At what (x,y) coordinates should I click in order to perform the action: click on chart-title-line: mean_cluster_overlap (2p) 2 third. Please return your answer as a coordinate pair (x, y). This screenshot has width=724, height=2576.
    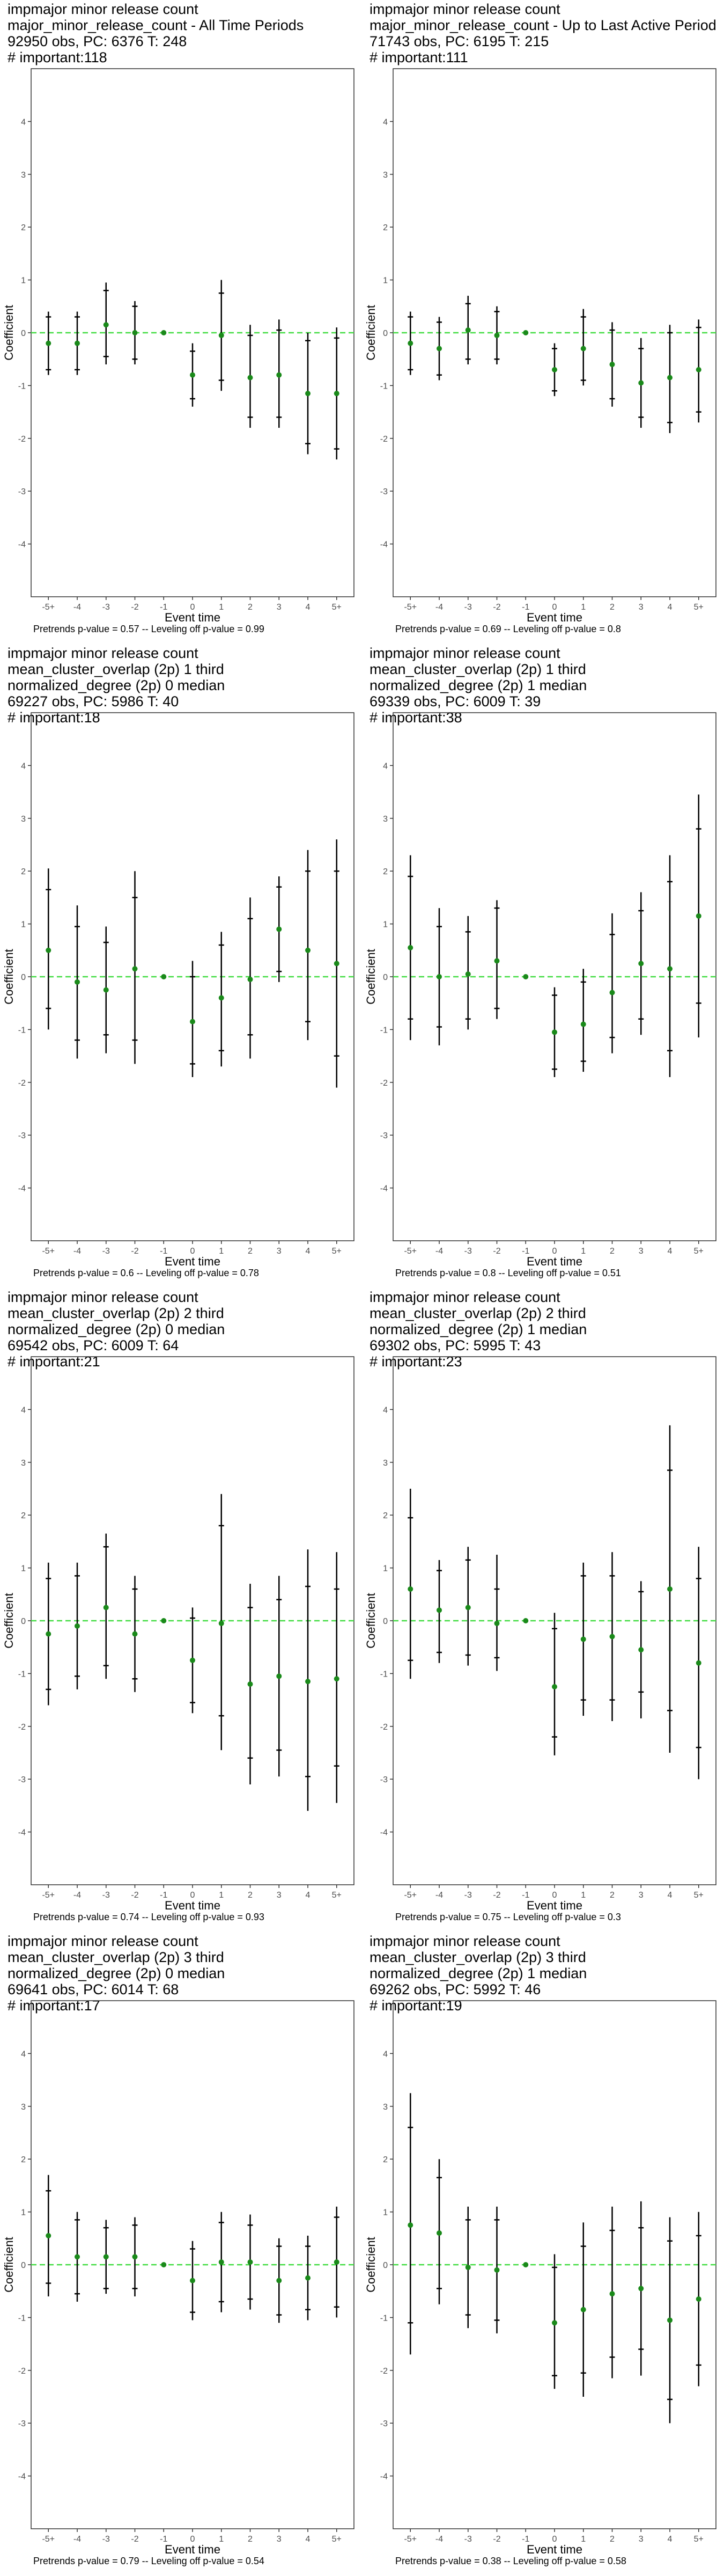
    Looking at the image, I should click on (478, 1313).